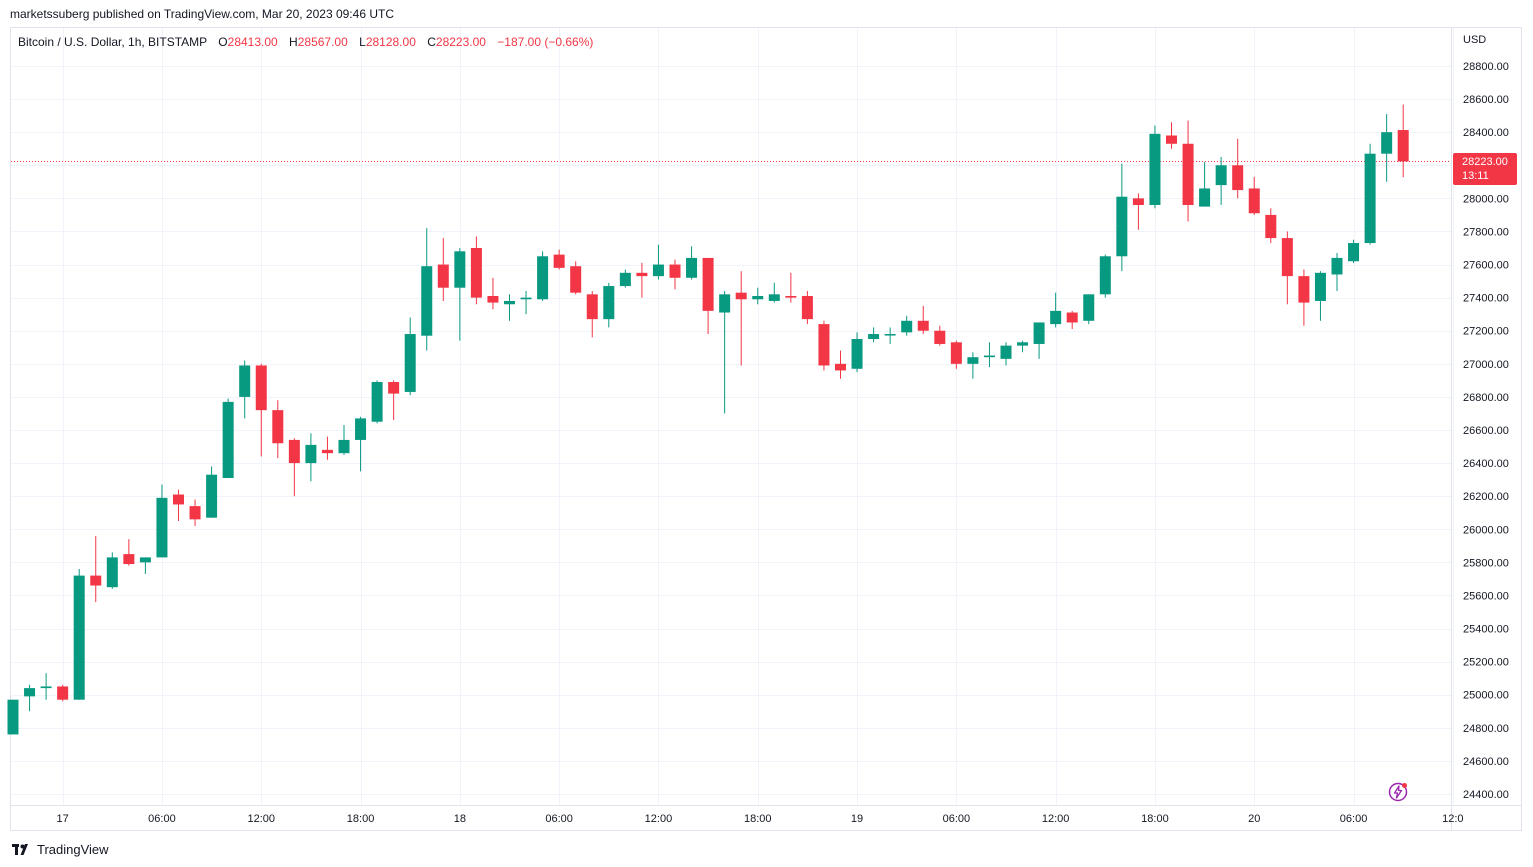  I want to click on footer-brand: TradingView, so click(60, 849).